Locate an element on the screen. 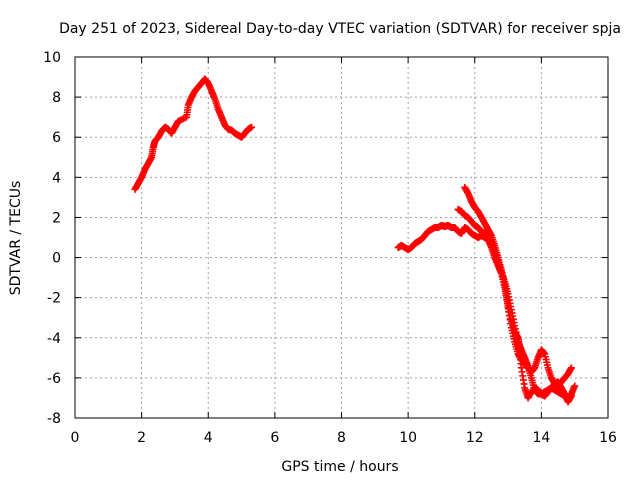  y-tick-label: -2 is located at coordinates (54, 299).